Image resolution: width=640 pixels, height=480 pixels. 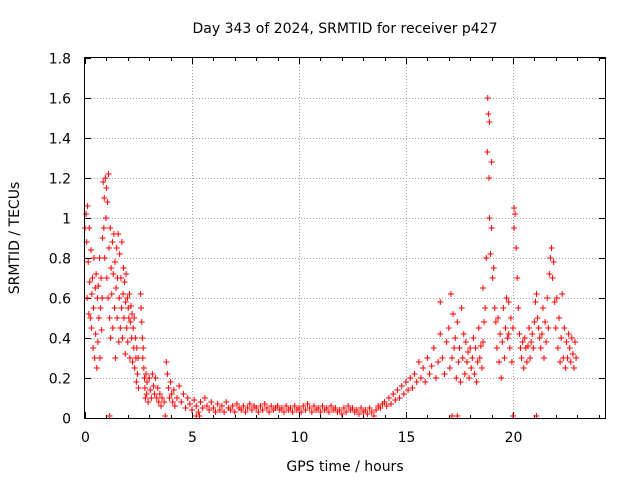 I want to click on y-tick-label: 1.6, so click(x=60, y=100).